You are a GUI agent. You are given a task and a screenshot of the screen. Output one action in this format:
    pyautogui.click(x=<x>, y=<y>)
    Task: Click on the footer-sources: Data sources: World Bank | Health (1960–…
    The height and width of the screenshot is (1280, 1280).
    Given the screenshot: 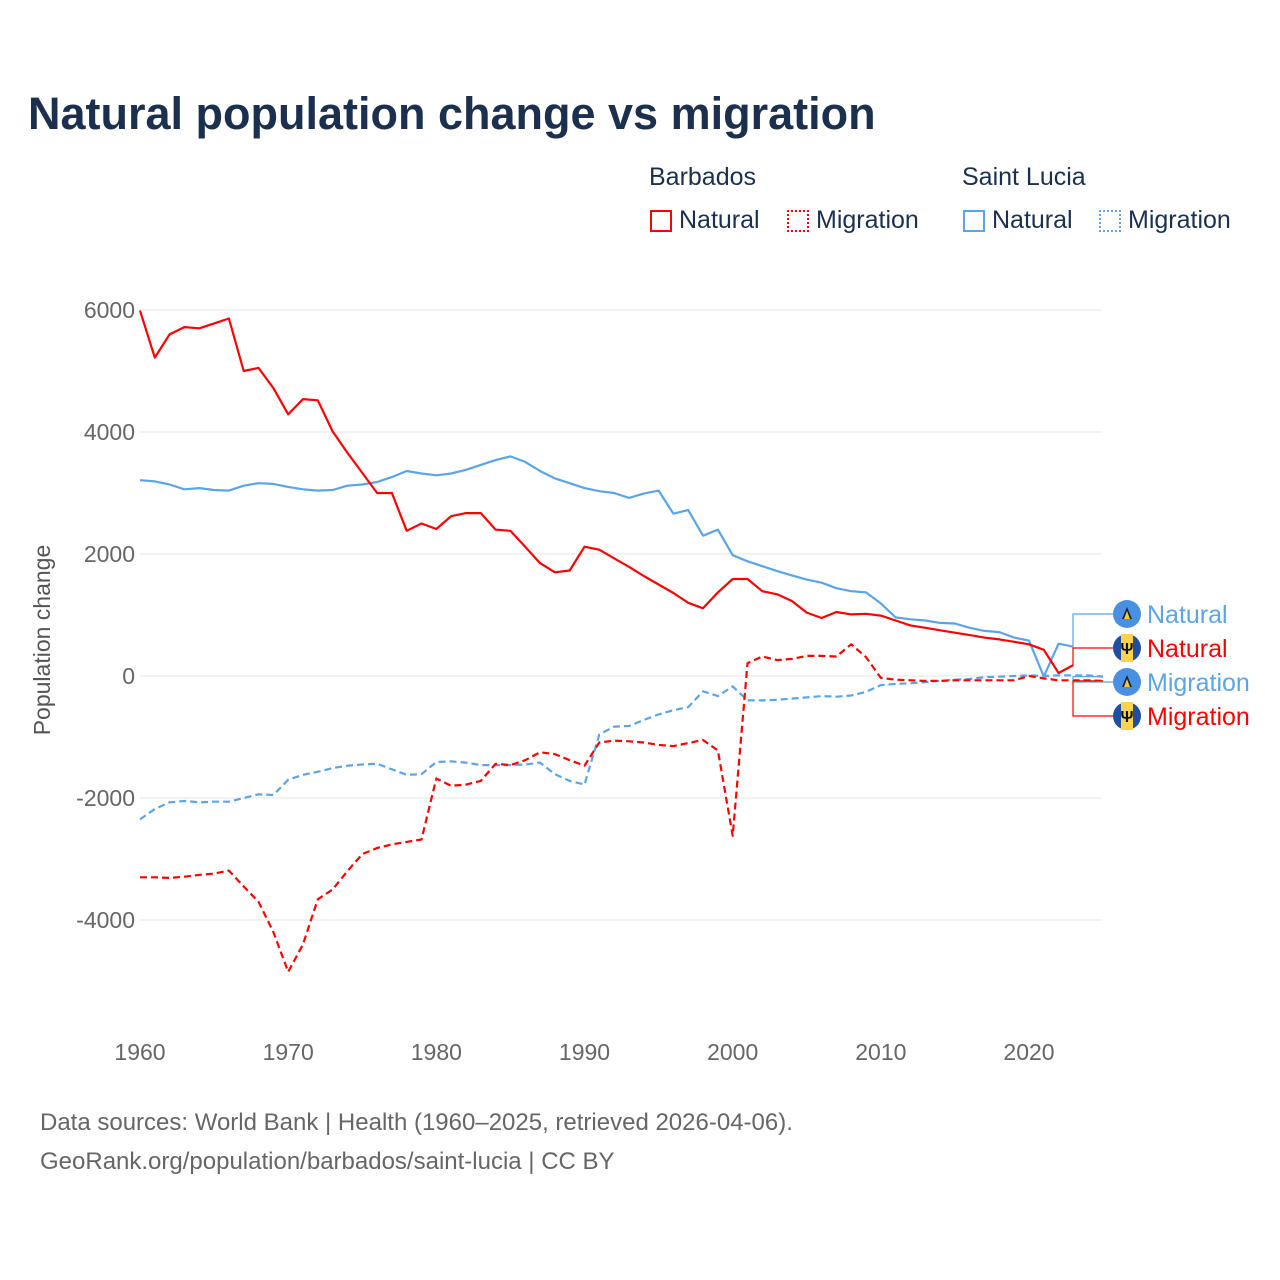 What is the action you would take?
    pyautogui.click(x=416, y=1122)
    